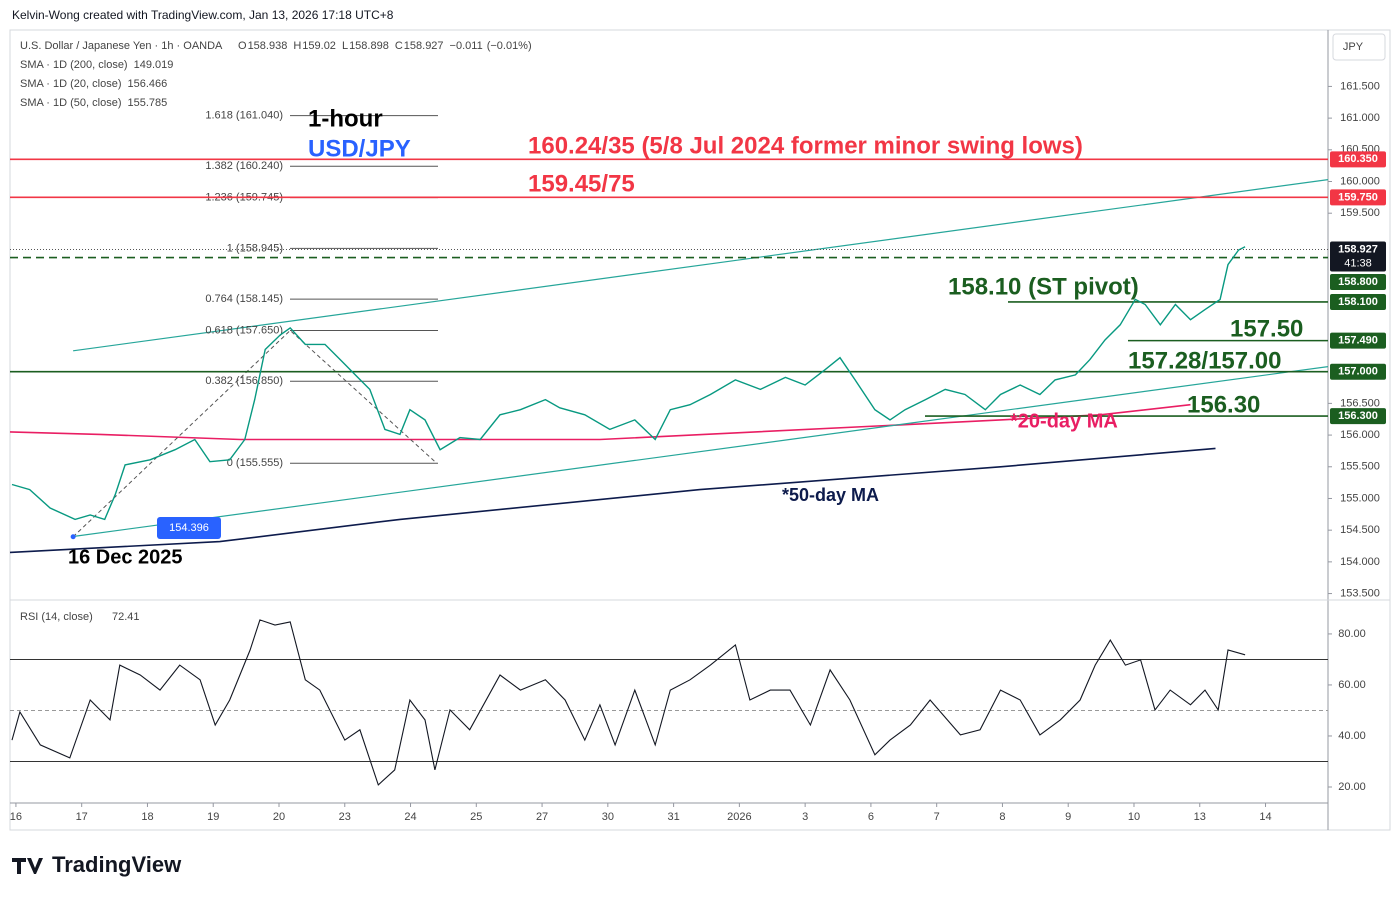 Image resolution: width=1400 pixels, height=899 pixels. What do you see at coordinates (125, 557) in the screenshot?
I see `annotation: 16 Dec 2025` at bounding box center [125, 557].